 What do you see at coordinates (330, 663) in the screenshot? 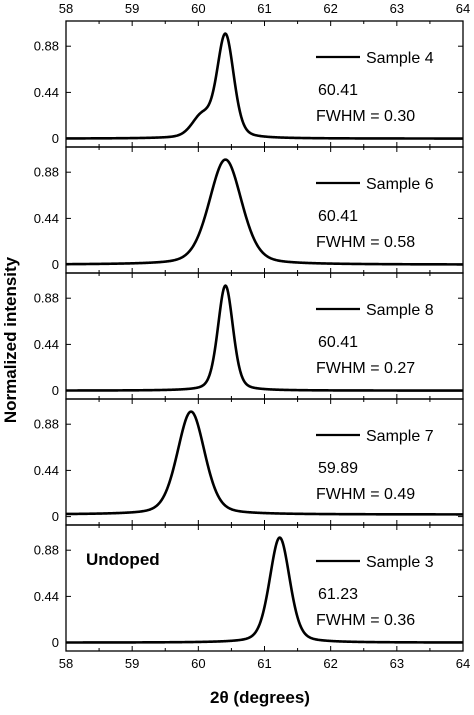
I see `x-tick-label-bottom: 62` at bounding box center [330, 663].